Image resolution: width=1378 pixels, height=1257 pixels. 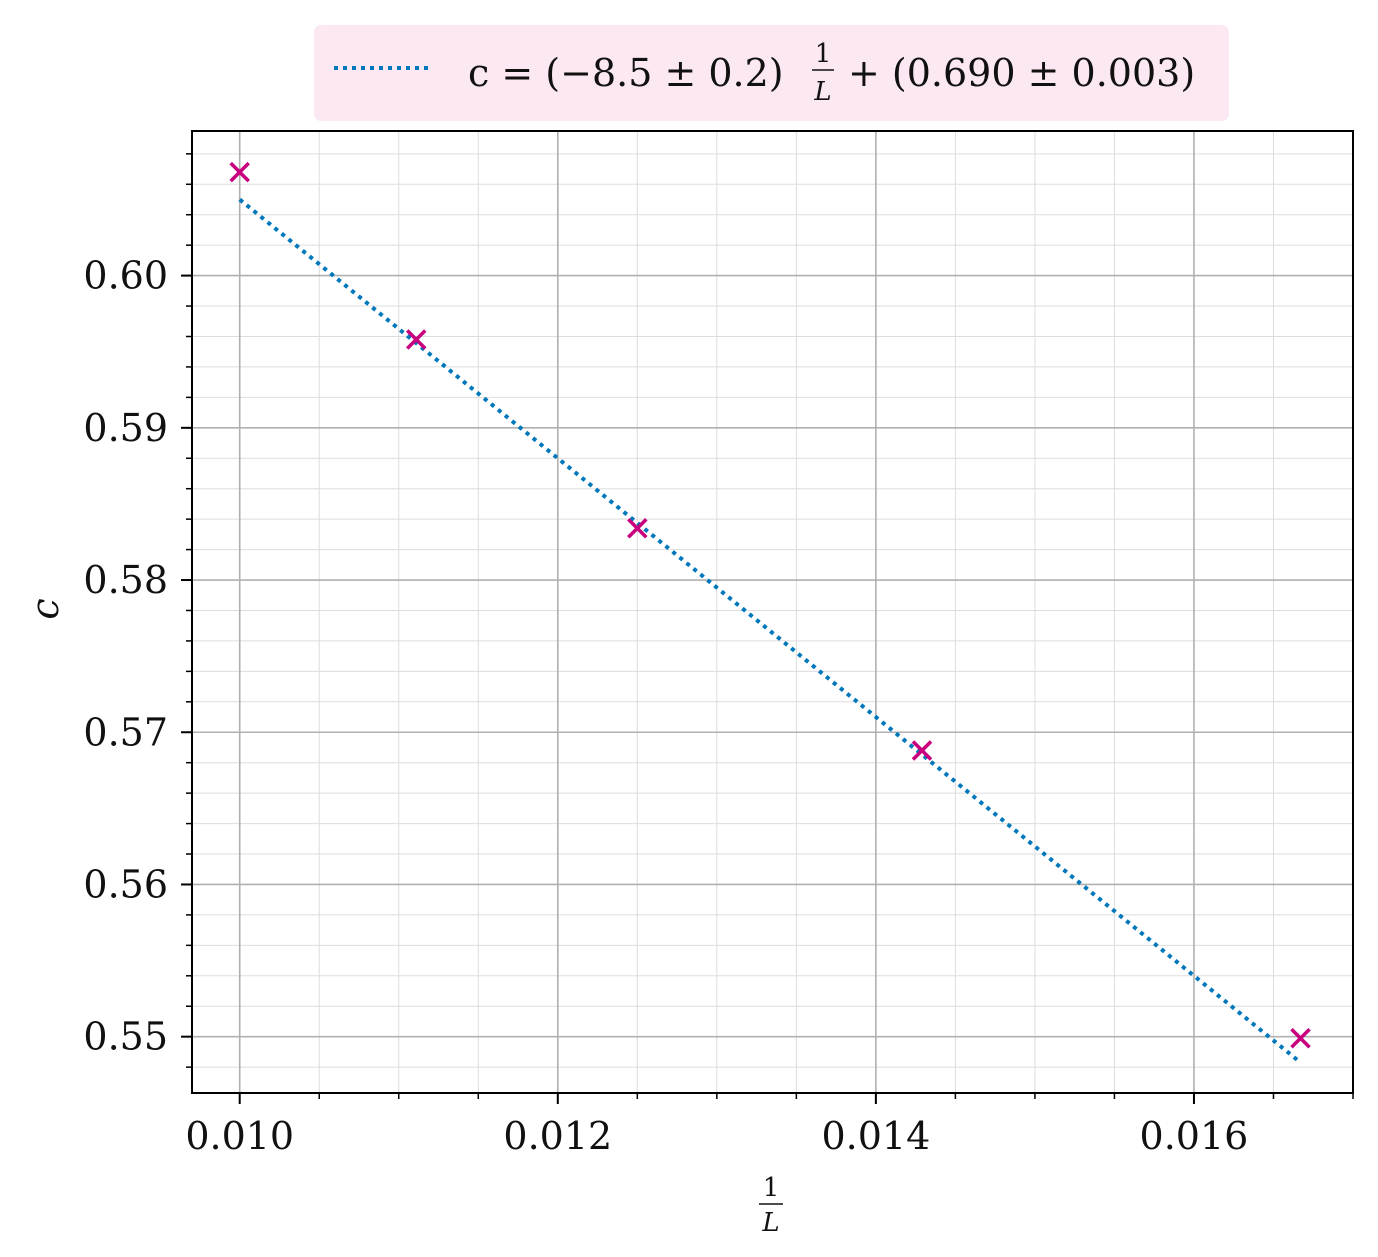 What do you see at coordinates (125, 580) in the screenshot?
I see `y-tick-label: 0.58` at bounding box center [125, 580].